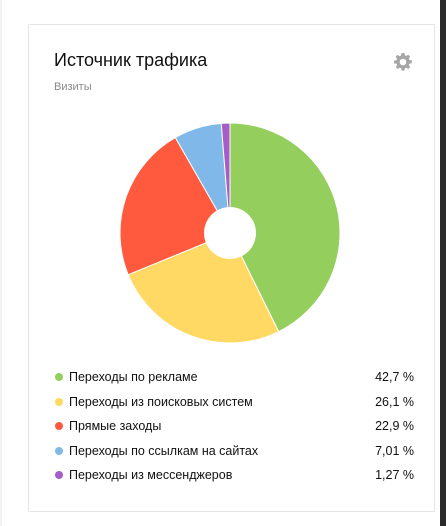 The height and width of the screenshot is (526, 446). I want to click on legend-value: 22,9 %, so click(394, 426).